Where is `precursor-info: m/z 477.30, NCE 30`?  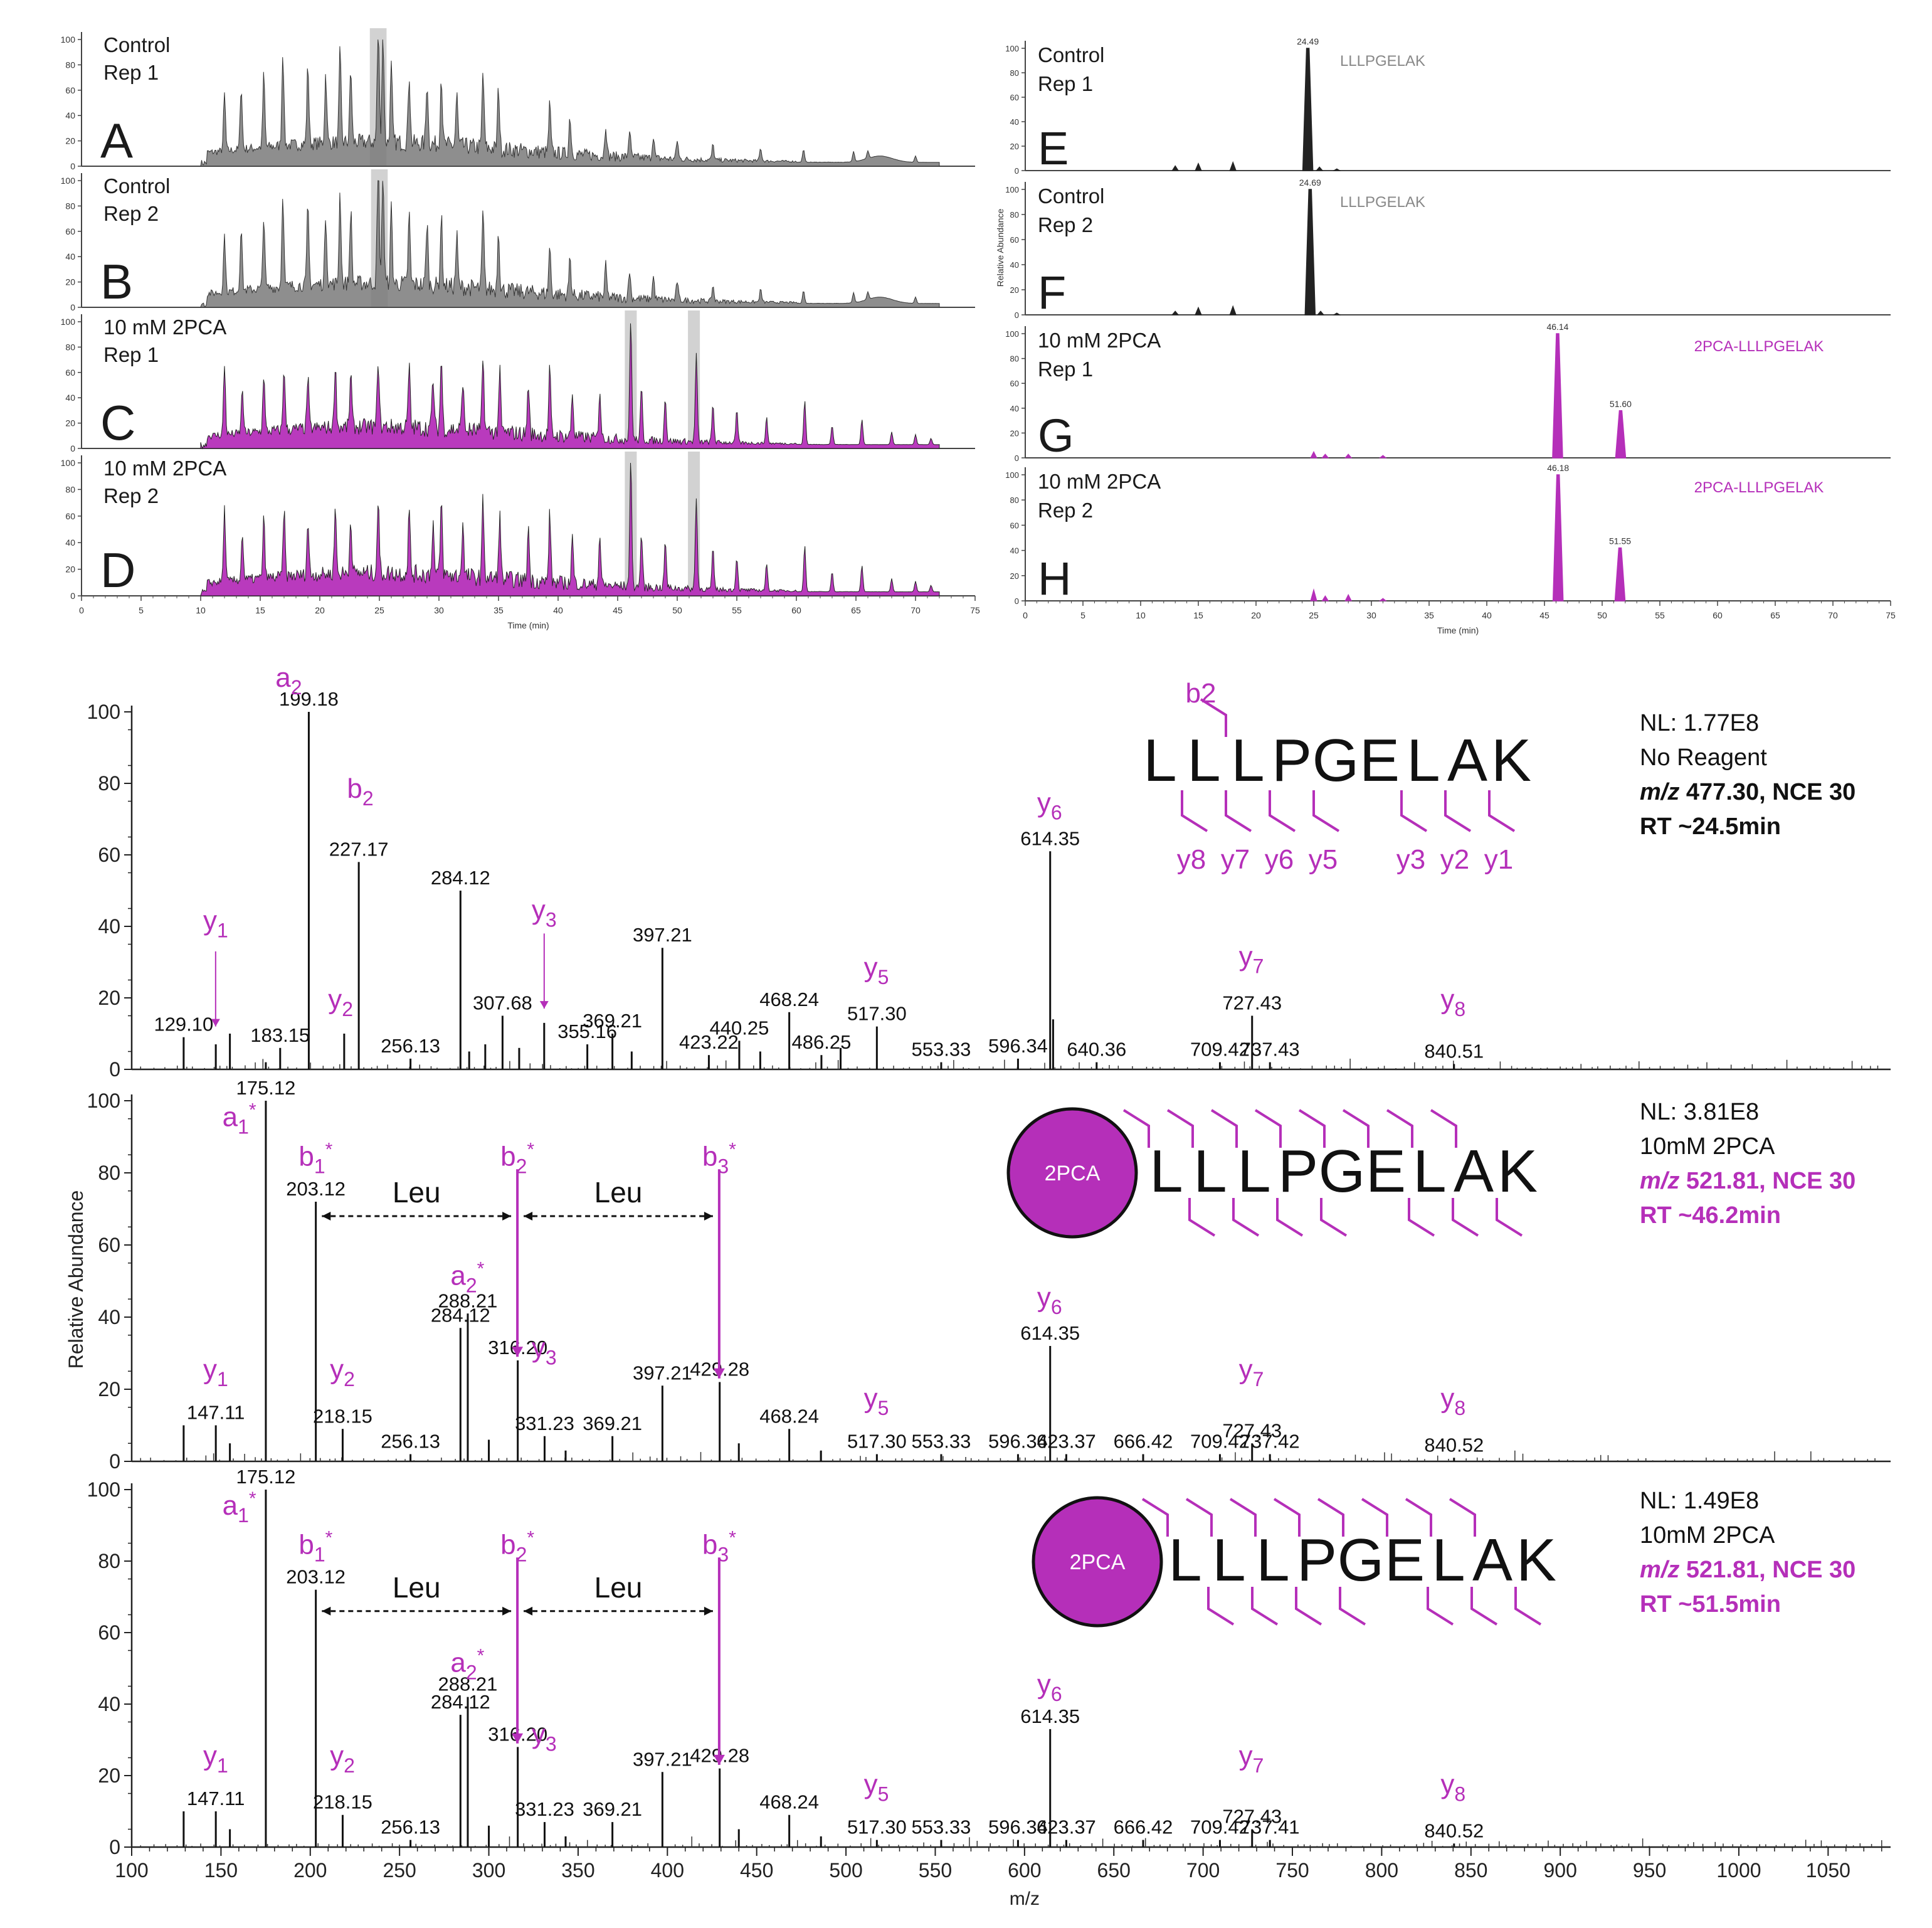
precursor-info: m/z 477.30, NCE 30 is located at coordinates (1747, 792).